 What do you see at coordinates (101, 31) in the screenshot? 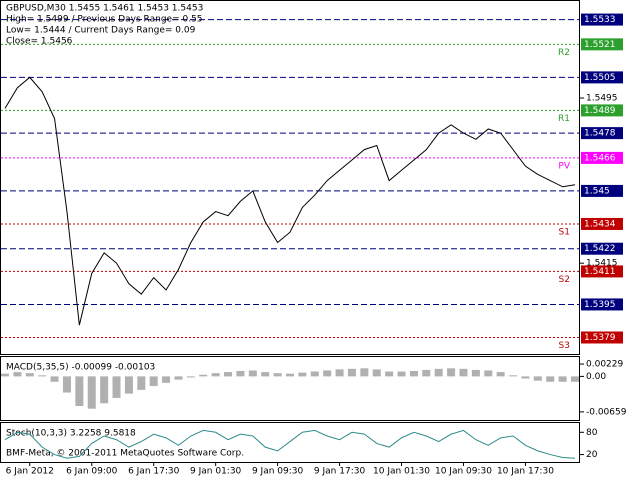
I see `header-line: Low= 1.5444 / Current Days Range= 0.09` at bounding box center [101, 31].